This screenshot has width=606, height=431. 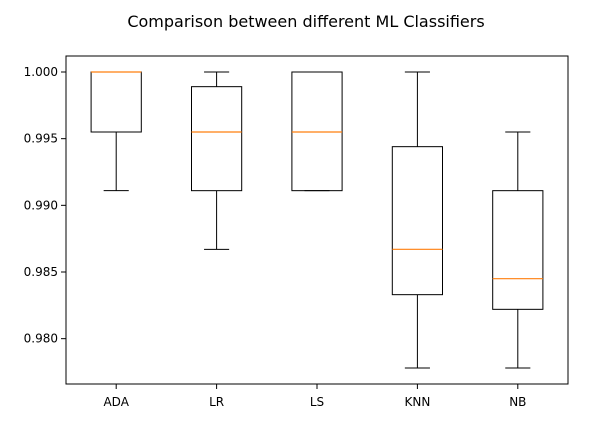 I want to click on box-knn, so click(x=417, y=220).